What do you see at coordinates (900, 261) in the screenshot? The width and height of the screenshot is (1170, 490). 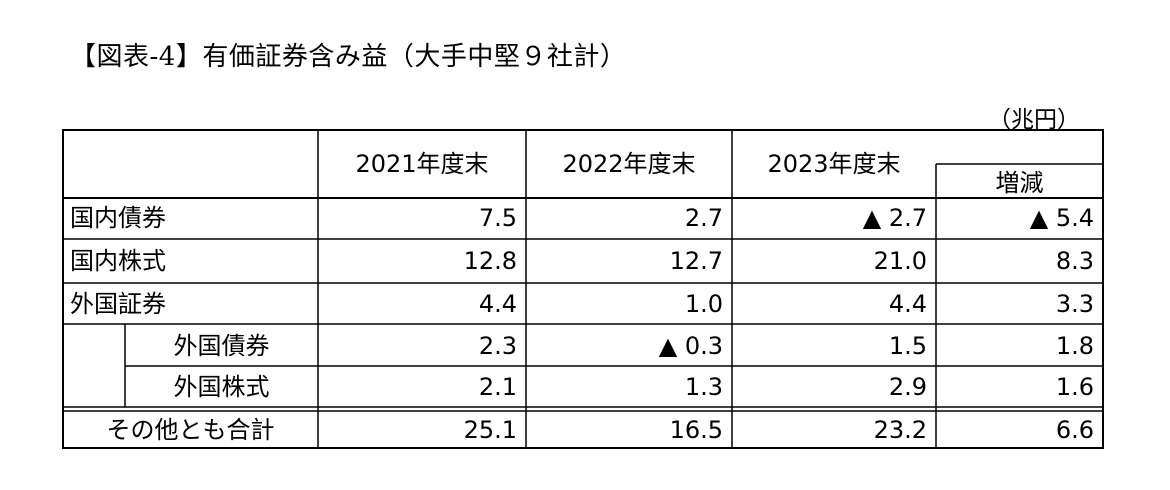 I see `table-cell: 21.0` at bounding box center [900, 261].